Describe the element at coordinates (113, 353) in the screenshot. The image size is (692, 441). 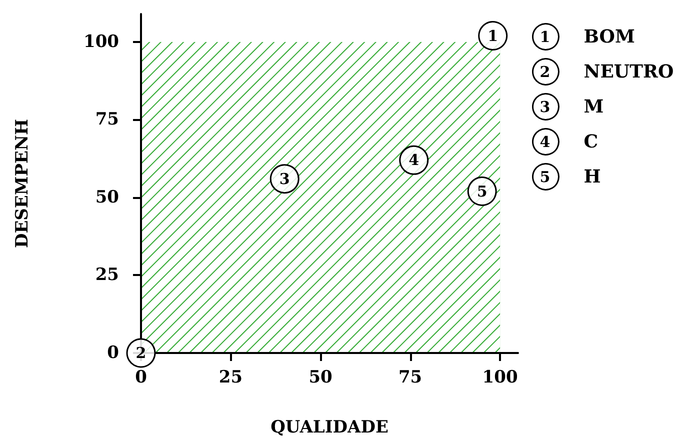
I see `y-tick-label: 0` at that location.